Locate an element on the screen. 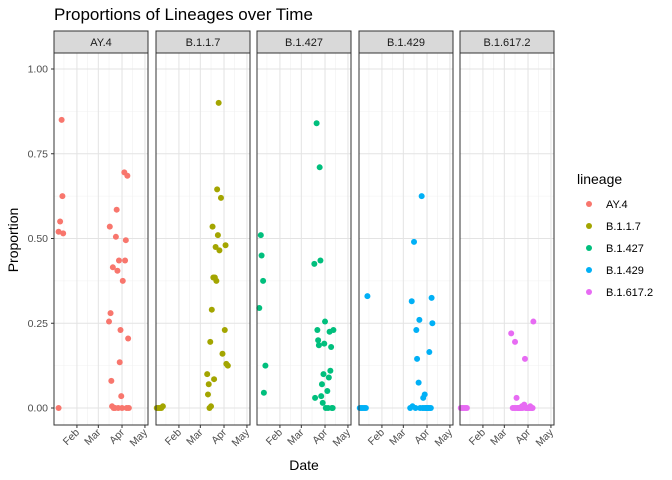 This screenshot has width=672, height=480. chart-title: Proportions of Lineages over Time is located at coordinates (183, 14).